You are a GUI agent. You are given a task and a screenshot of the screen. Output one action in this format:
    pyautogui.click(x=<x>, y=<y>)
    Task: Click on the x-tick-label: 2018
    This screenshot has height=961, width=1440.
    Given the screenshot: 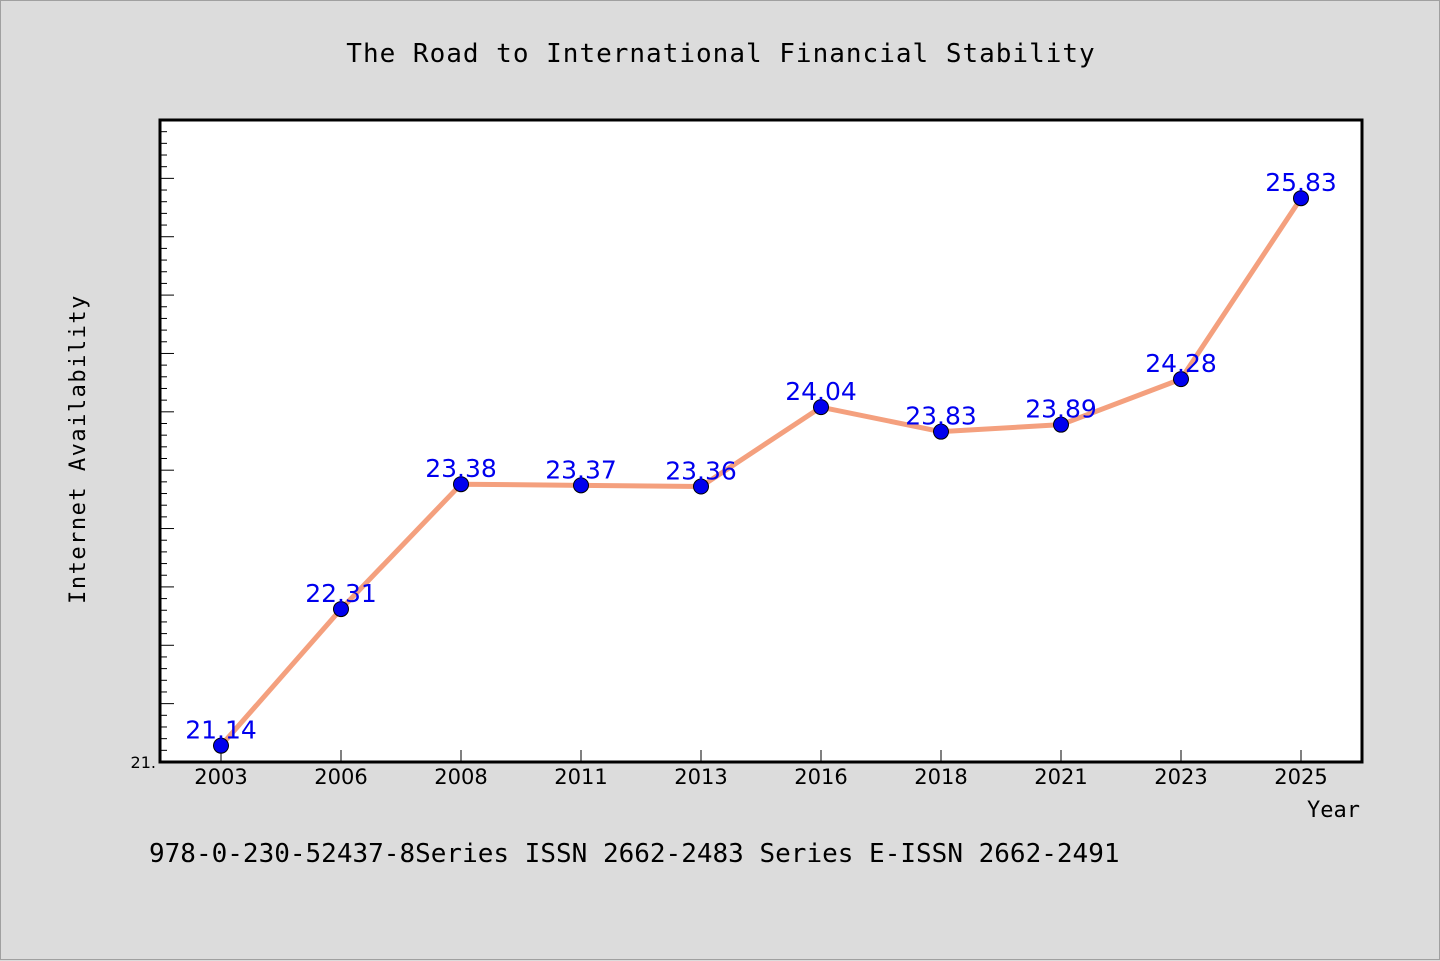 What is the action you would take?
    pyautogui.click(x=940, y=777)
    